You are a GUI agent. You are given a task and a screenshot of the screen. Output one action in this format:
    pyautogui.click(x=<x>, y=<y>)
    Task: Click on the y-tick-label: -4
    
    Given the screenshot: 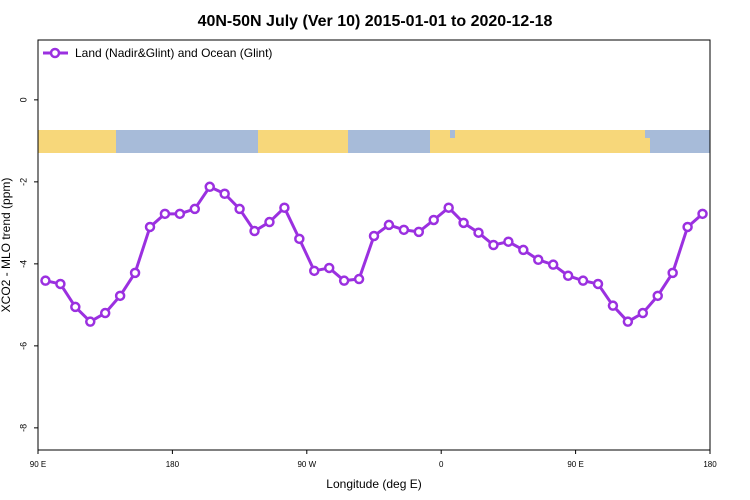 What is the action you would take?
    pyautogui.click(x=23, y=264)
    